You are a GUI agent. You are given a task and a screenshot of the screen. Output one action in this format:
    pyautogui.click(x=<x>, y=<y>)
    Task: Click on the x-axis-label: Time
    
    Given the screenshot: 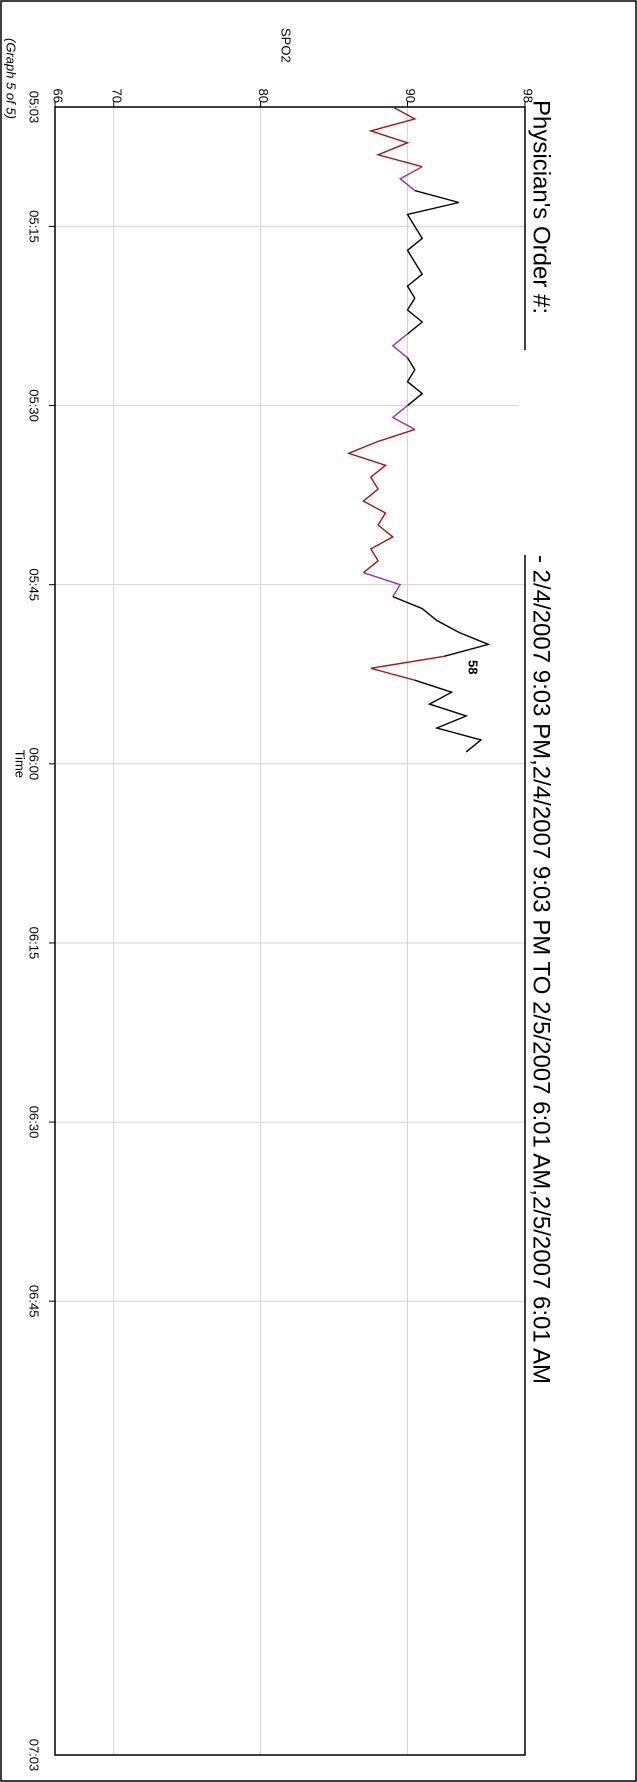 What is the action you would take?
    pyautogui.click(x=20, y=764)
    